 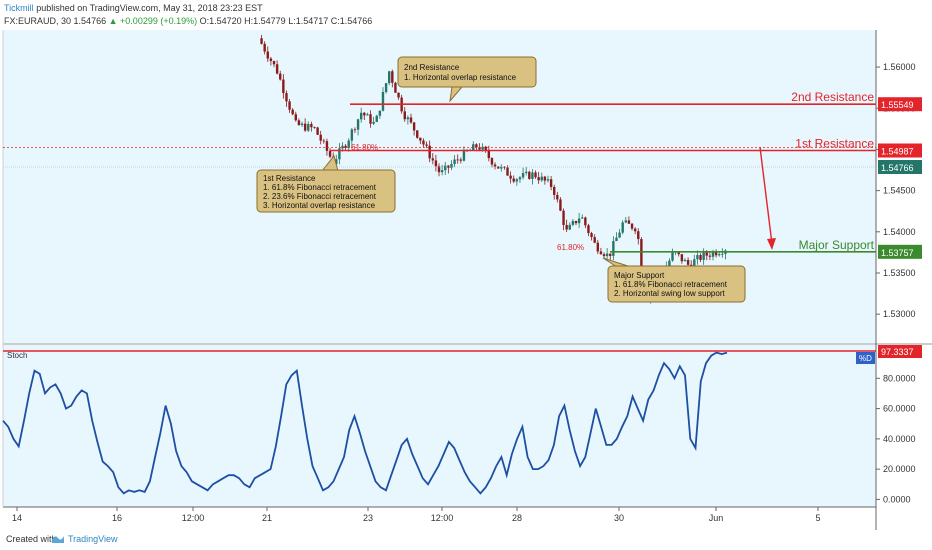 What do you see at coordinates (416, 515) in the screenshot?
I see `time-axis: 14 16 12:00 21 23 12:00 28 30 Jun 5` at bounding box center [416, 515].